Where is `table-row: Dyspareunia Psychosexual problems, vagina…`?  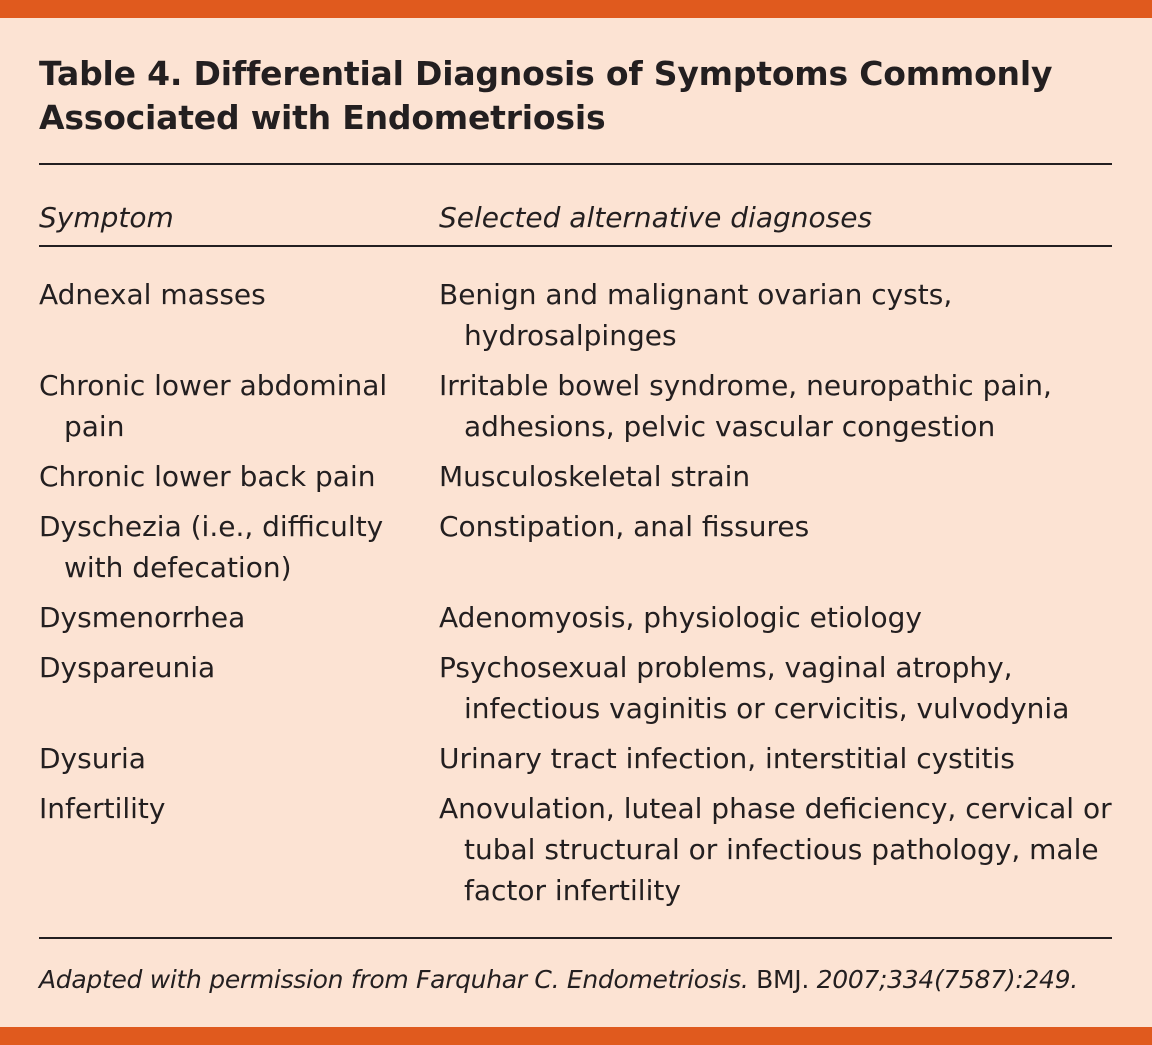 table-row: Dyspareunia Psychosexual problems, vagina… is located at coordinates (575, 692).